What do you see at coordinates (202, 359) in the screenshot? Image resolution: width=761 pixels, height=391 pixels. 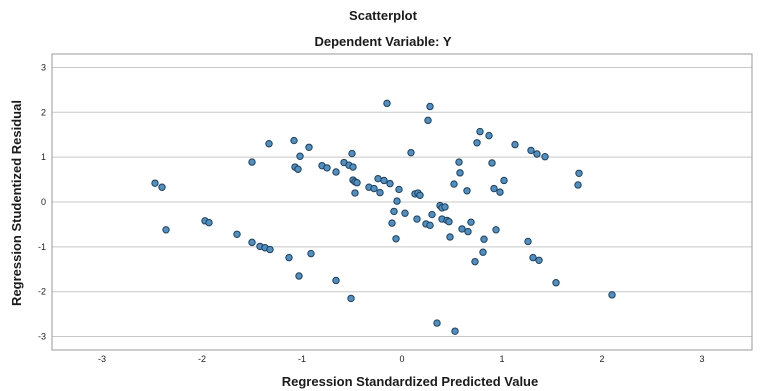 I see `x-tick-label: -2` at bounding box center [202, 359].